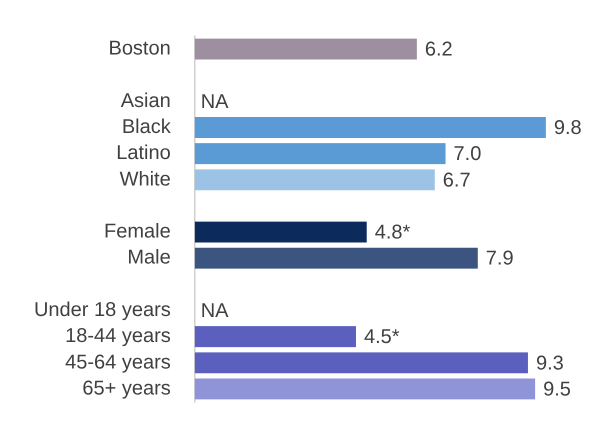 This screenshot has height=438, width=608. Describe the element at coordinates (382, 337) in the screenshot. I see `data-label: 4.5*` at that location.